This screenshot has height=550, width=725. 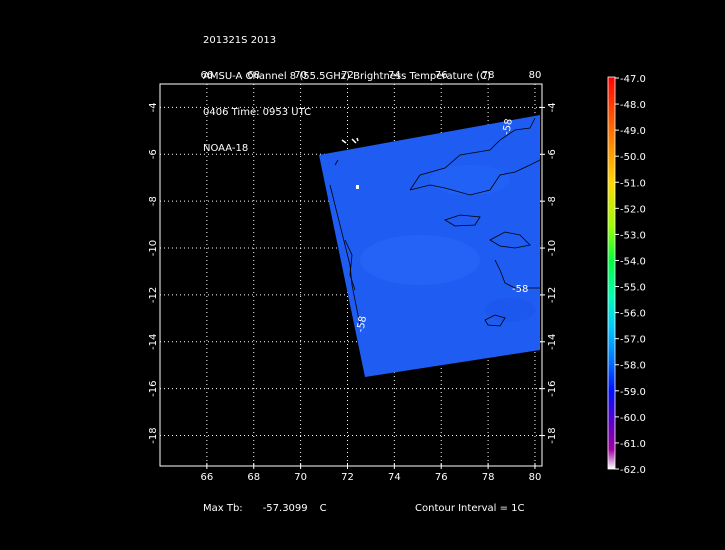 I want to click on date-time-line: 0406 Time: 0953 UTC, so click(x=257, y=112).